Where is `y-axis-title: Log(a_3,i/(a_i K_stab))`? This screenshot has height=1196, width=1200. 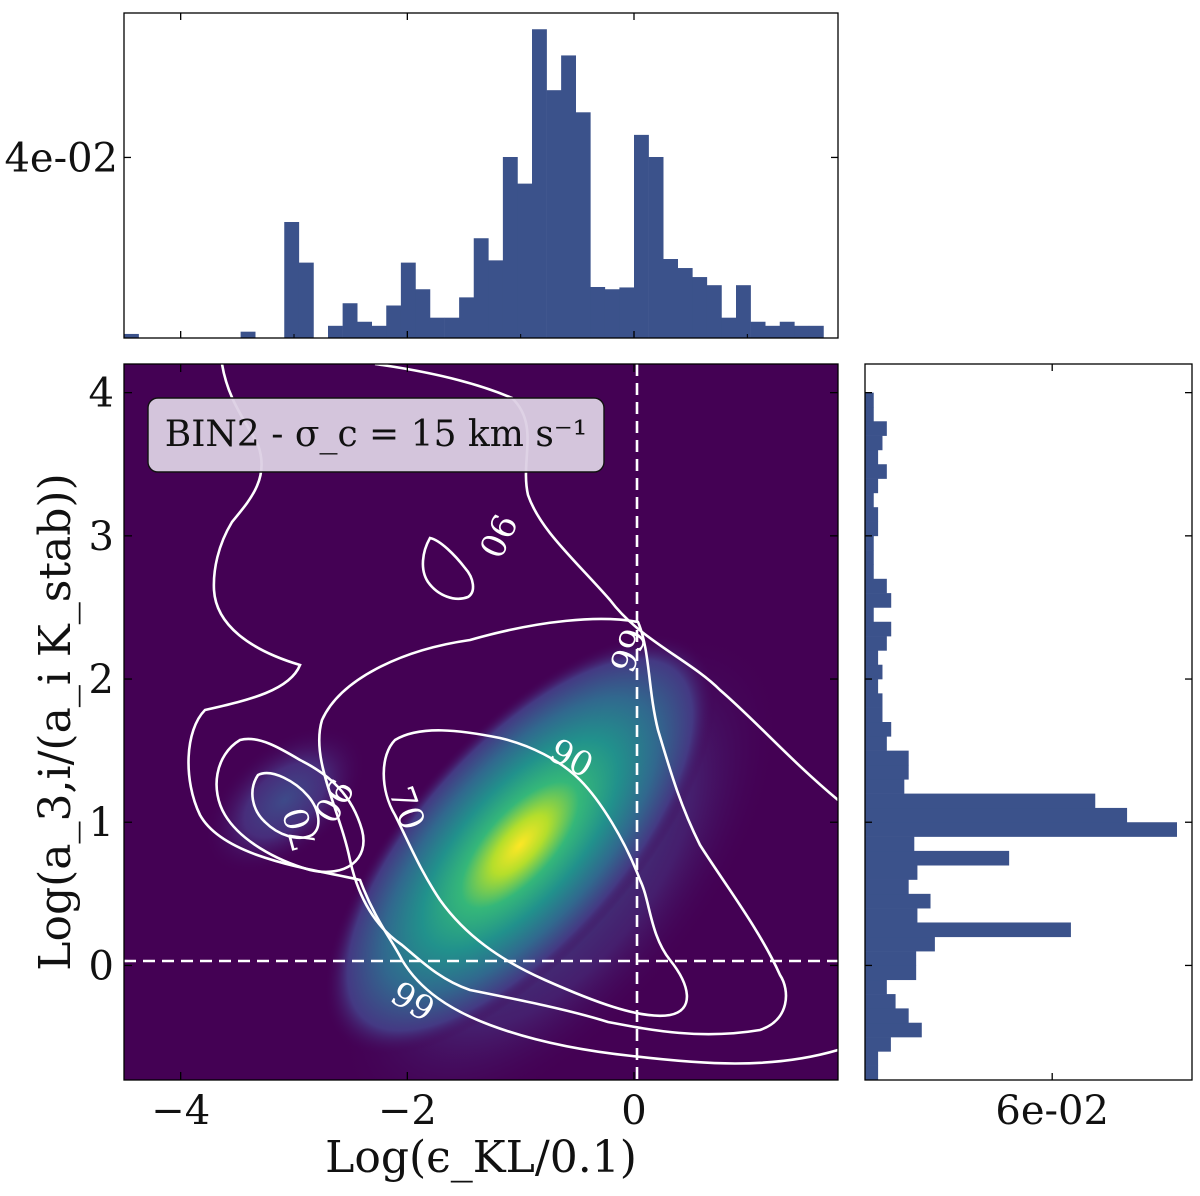
y-axis-title: Log(a_3,i/(a_i K_stab)) is located at coordinates (55, 721).